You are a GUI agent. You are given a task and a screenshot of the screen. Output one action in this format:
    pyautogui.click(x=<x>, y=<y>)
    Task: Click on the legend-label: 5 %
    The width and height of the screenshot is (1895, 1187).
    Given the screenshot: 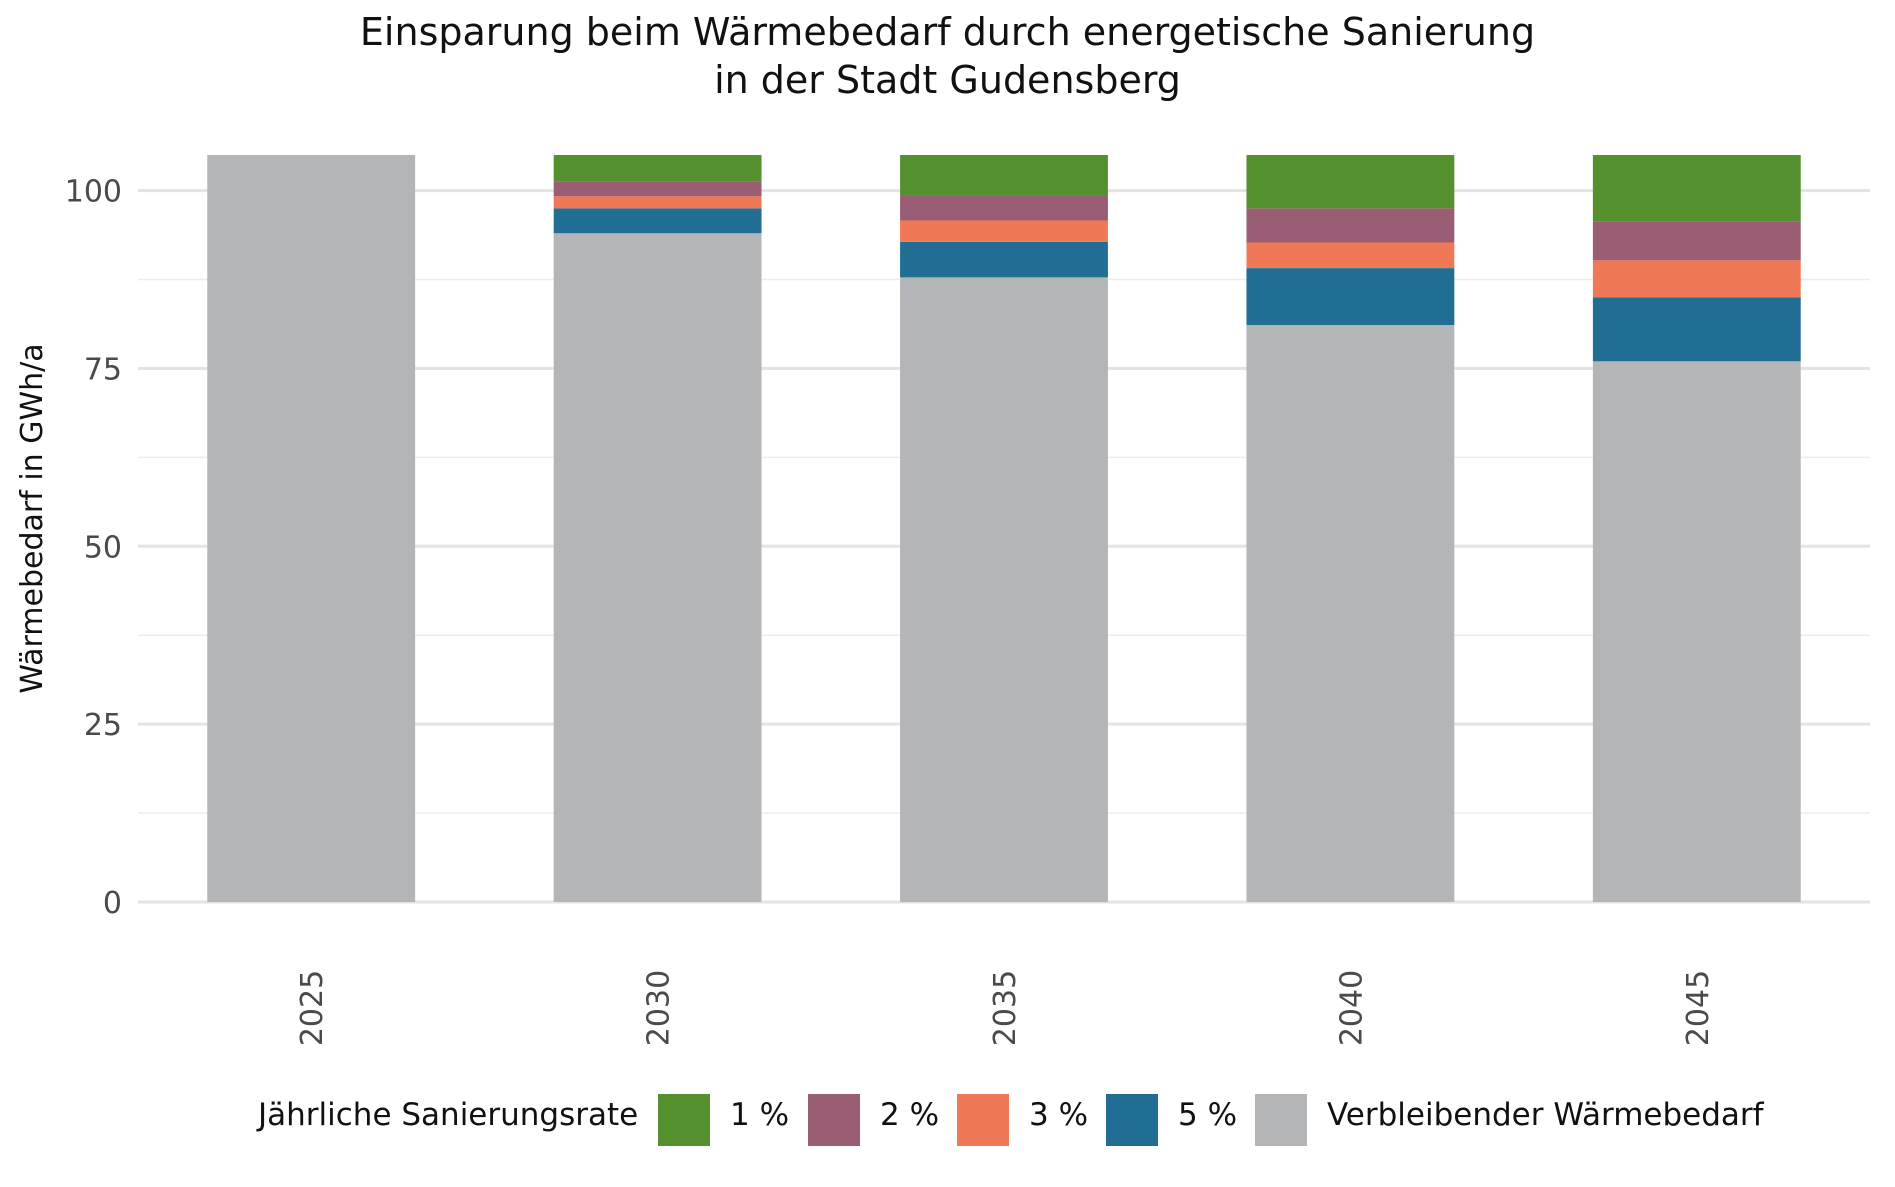 What is the action you would take?
    pyautogui.click(x=1207, y=1115)
    